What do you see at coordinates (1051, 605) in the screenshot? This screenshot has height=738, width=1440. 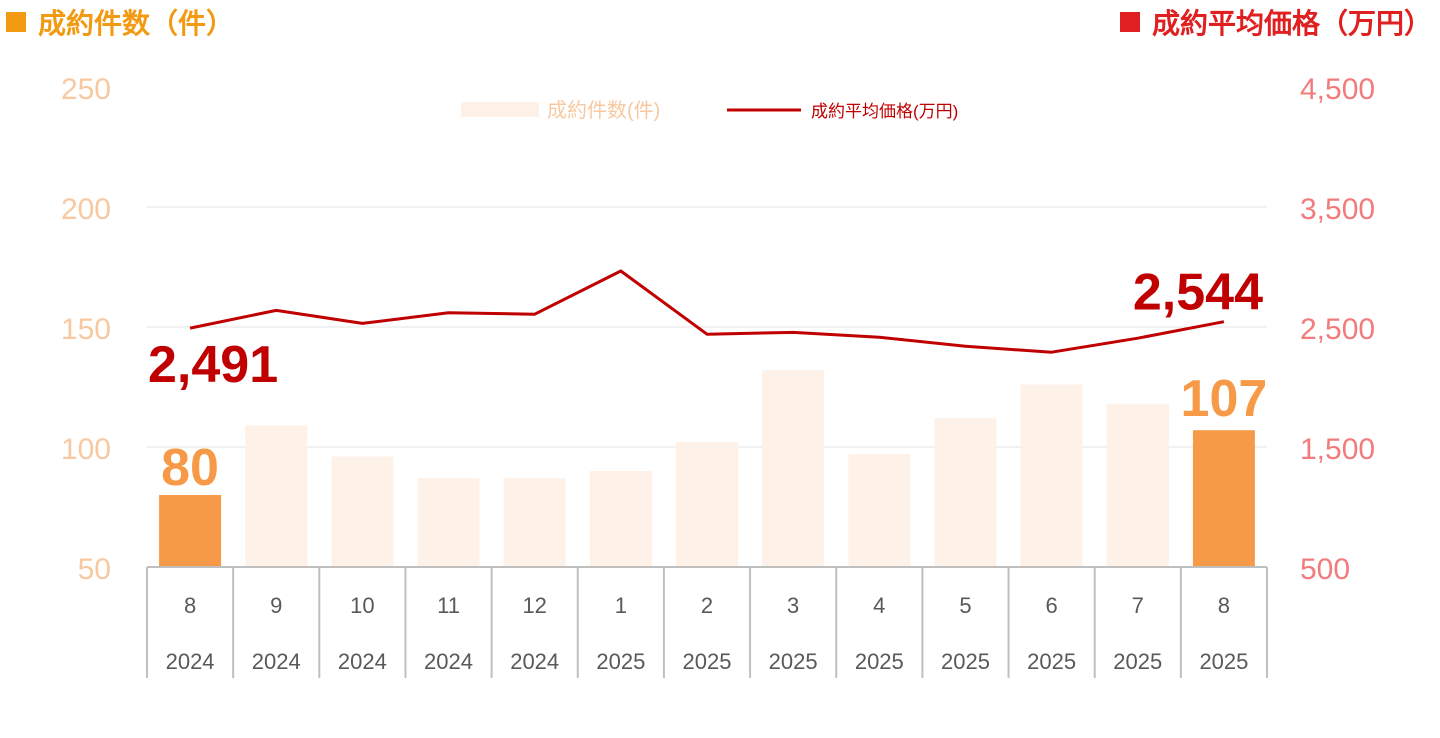 I see `month-tick-label: 6` at bounding box center [1051, 605].